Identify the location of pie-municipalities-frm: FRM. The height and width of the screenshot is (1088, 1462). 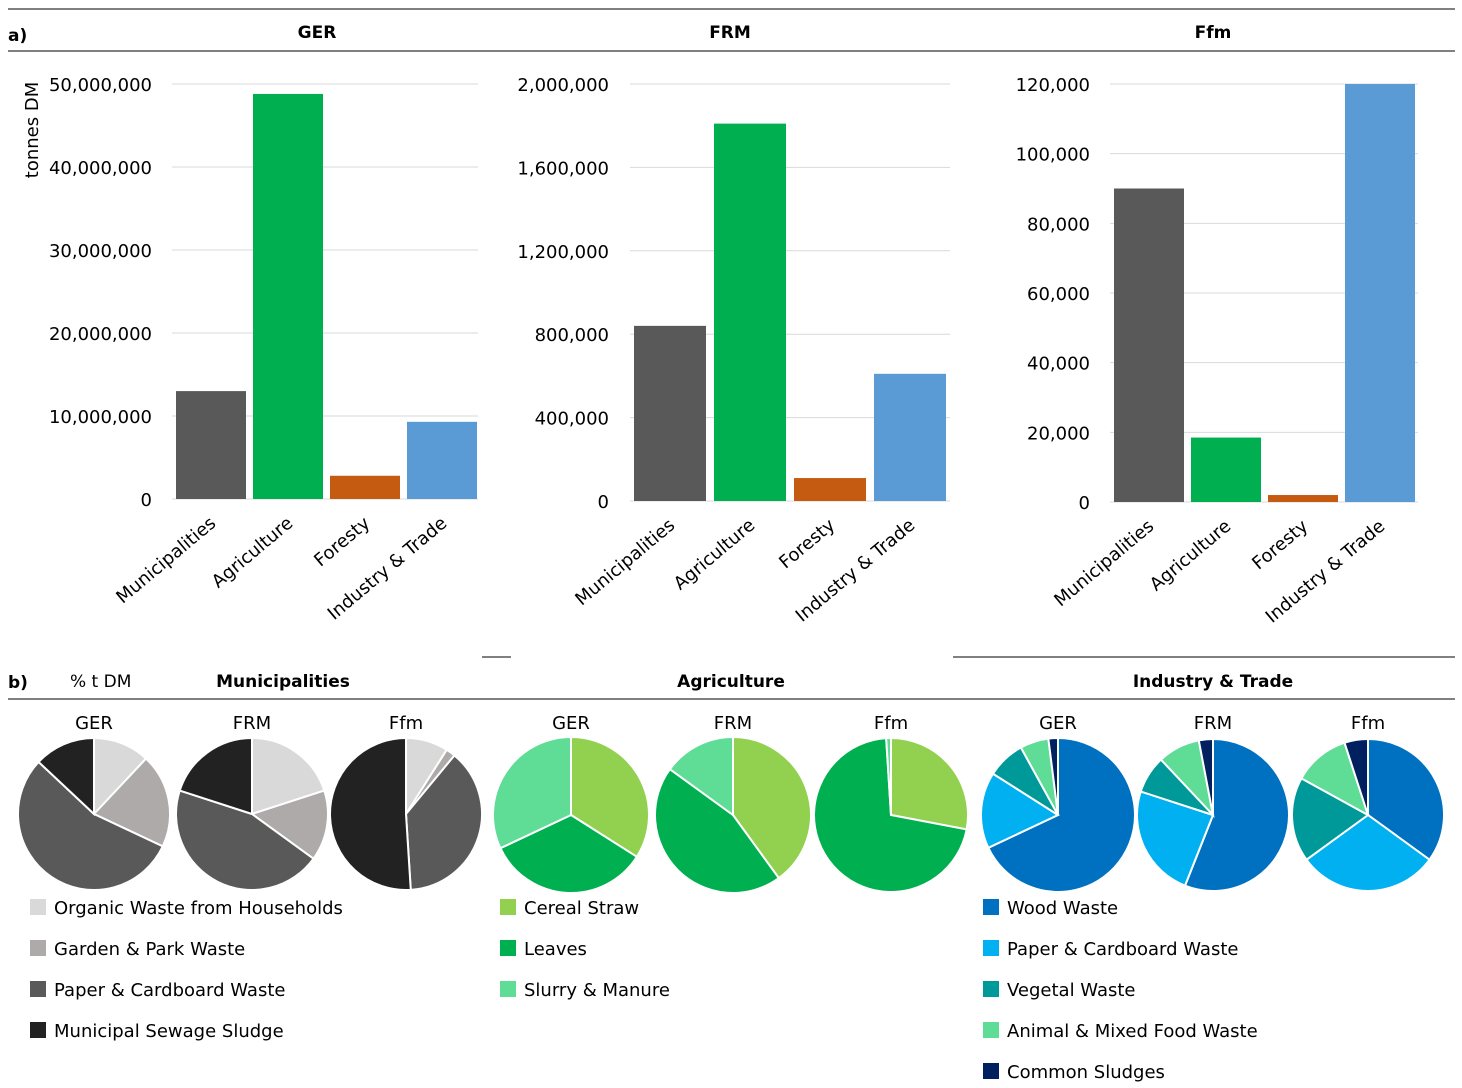
(252, 802).